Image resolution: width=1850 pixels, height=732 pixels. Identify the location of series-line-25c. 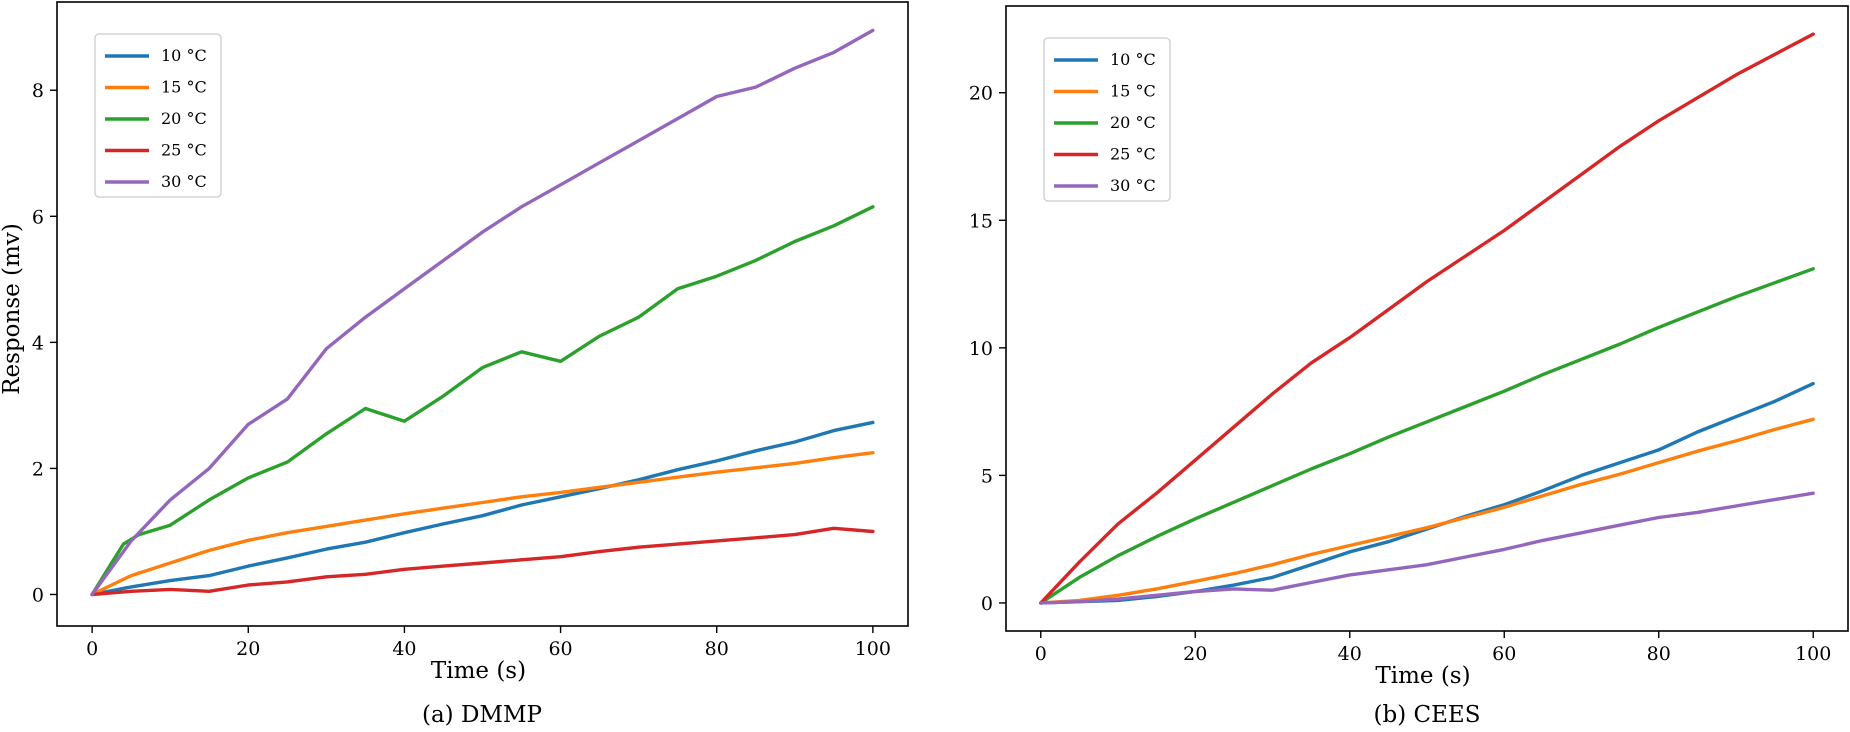
(482, 561).